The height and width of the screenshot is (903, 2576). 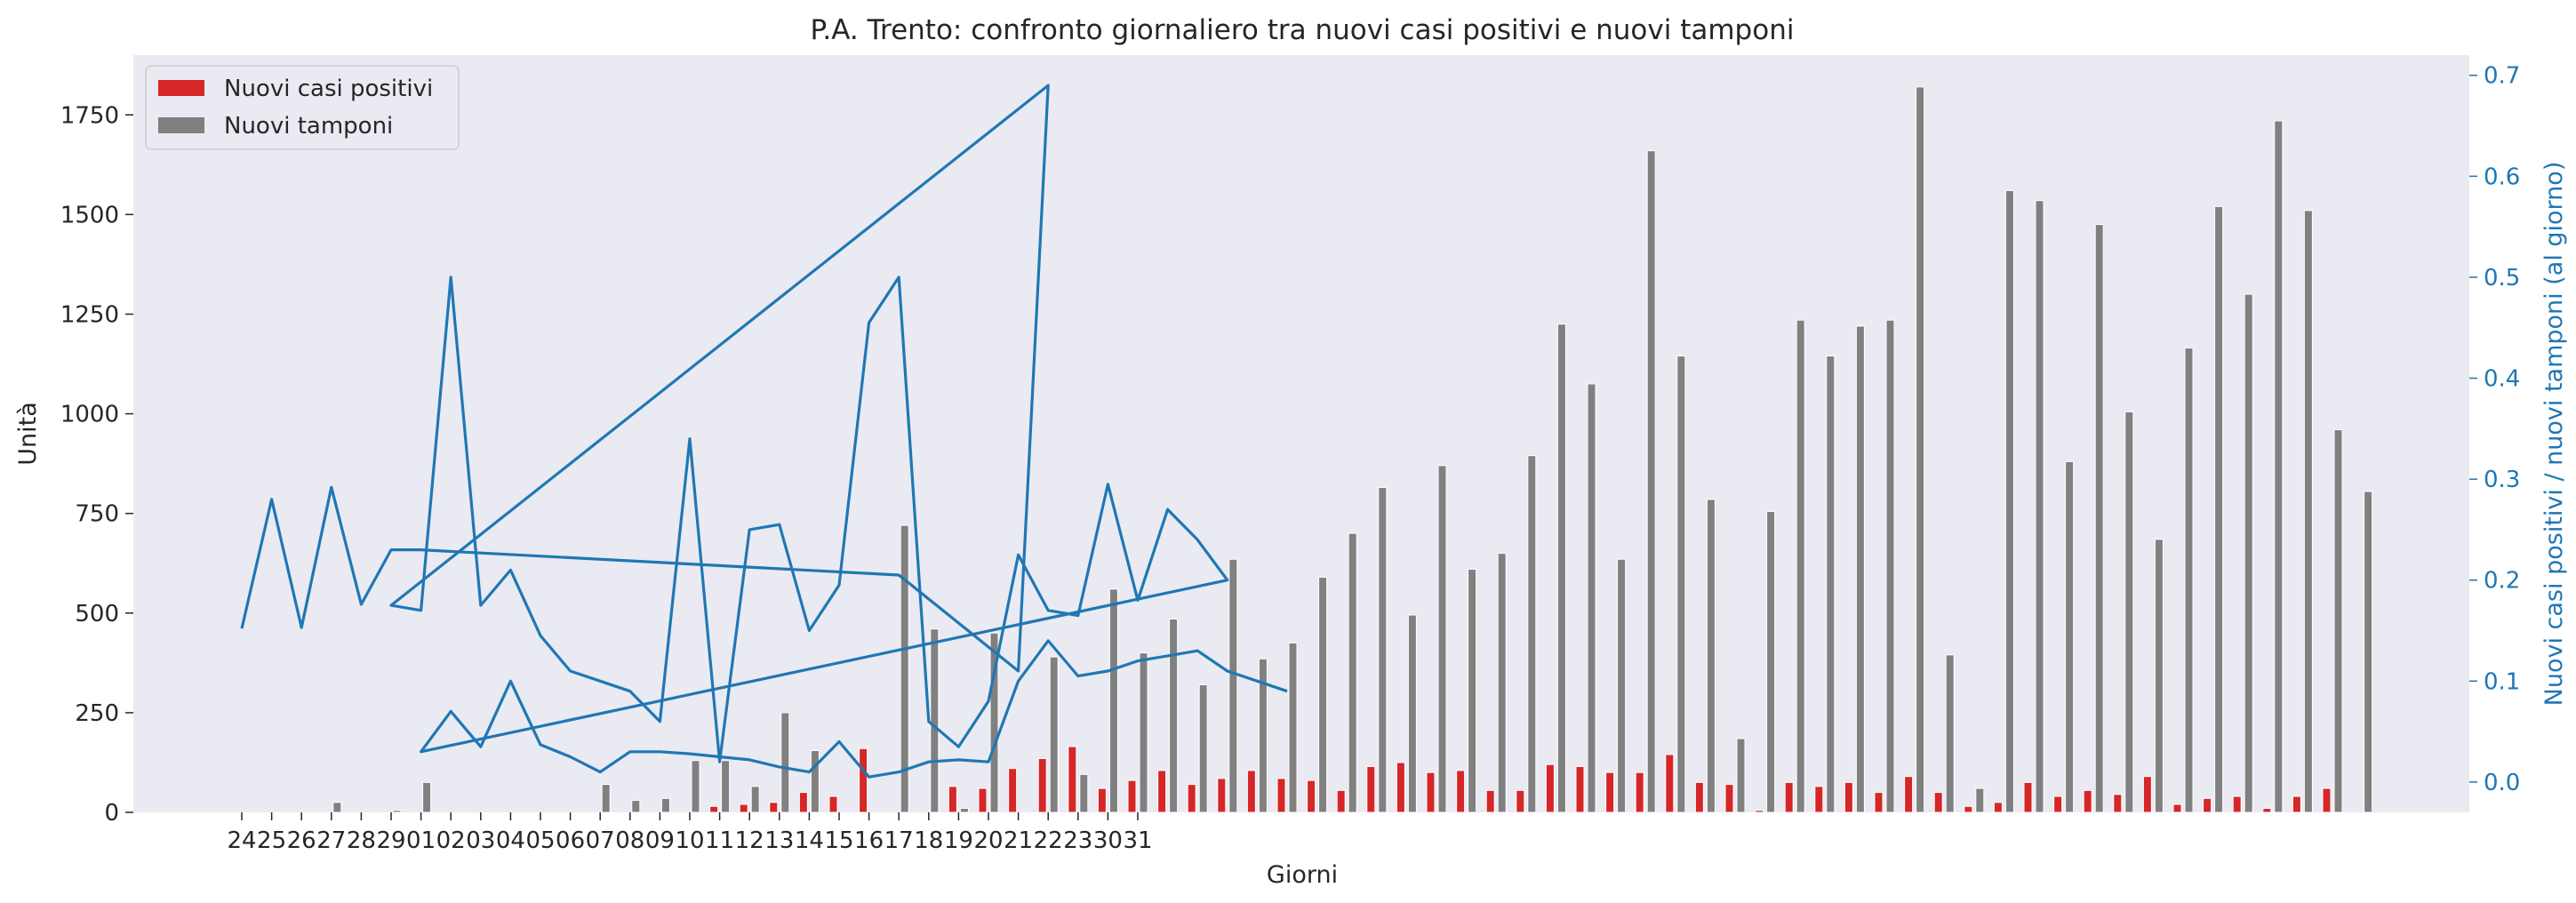 I want to click on y-axis-right: 0.0 0.1 0.2 0.3 0.4 0.5 0.6 0.7, so click(x=2494, y=429).